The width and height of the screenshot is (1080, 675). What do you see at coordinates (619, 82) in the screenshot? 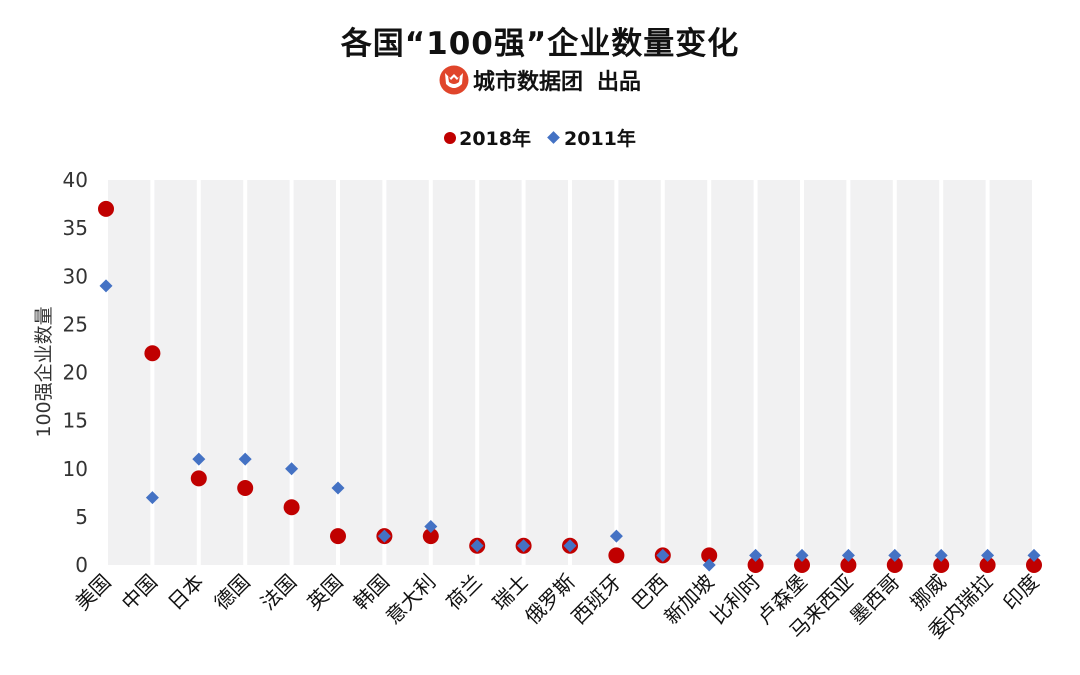
I see `brand-suffix: 出品` at bounding box center [619, 82].